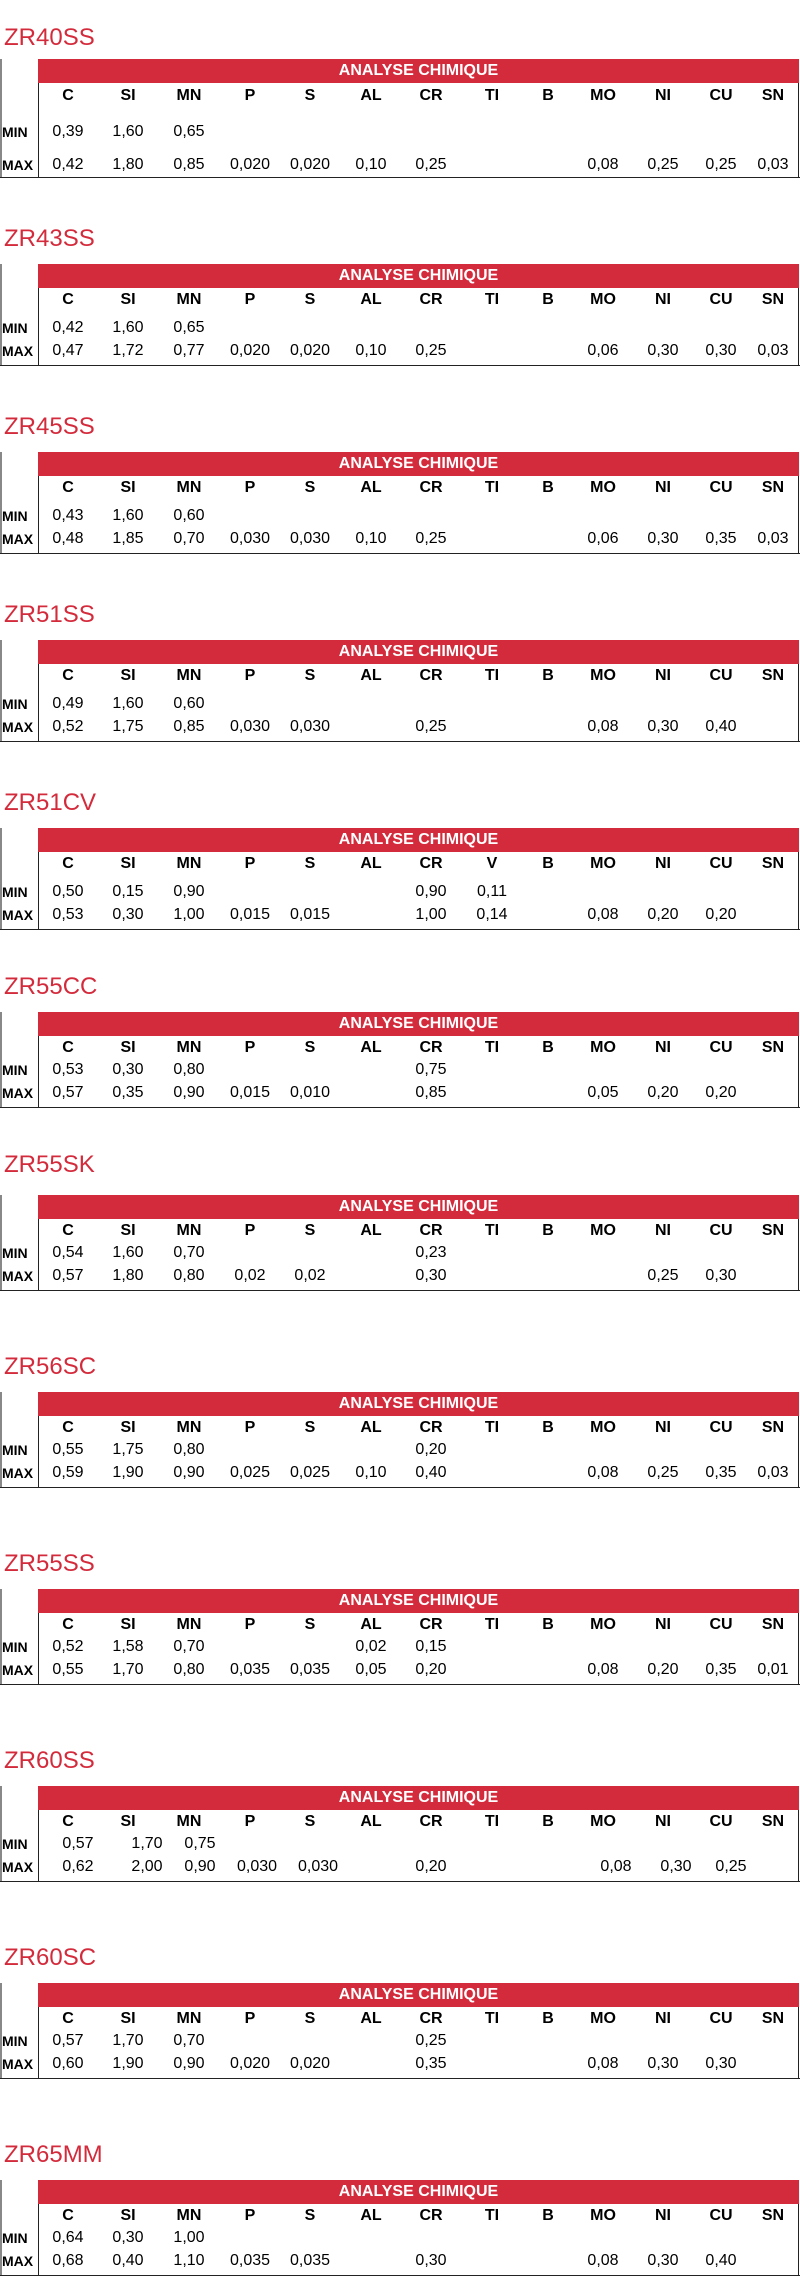  Describe the element at coordinates (68, 1275) in the screenshot. I see `max-value-cell: 0,57` at that location.